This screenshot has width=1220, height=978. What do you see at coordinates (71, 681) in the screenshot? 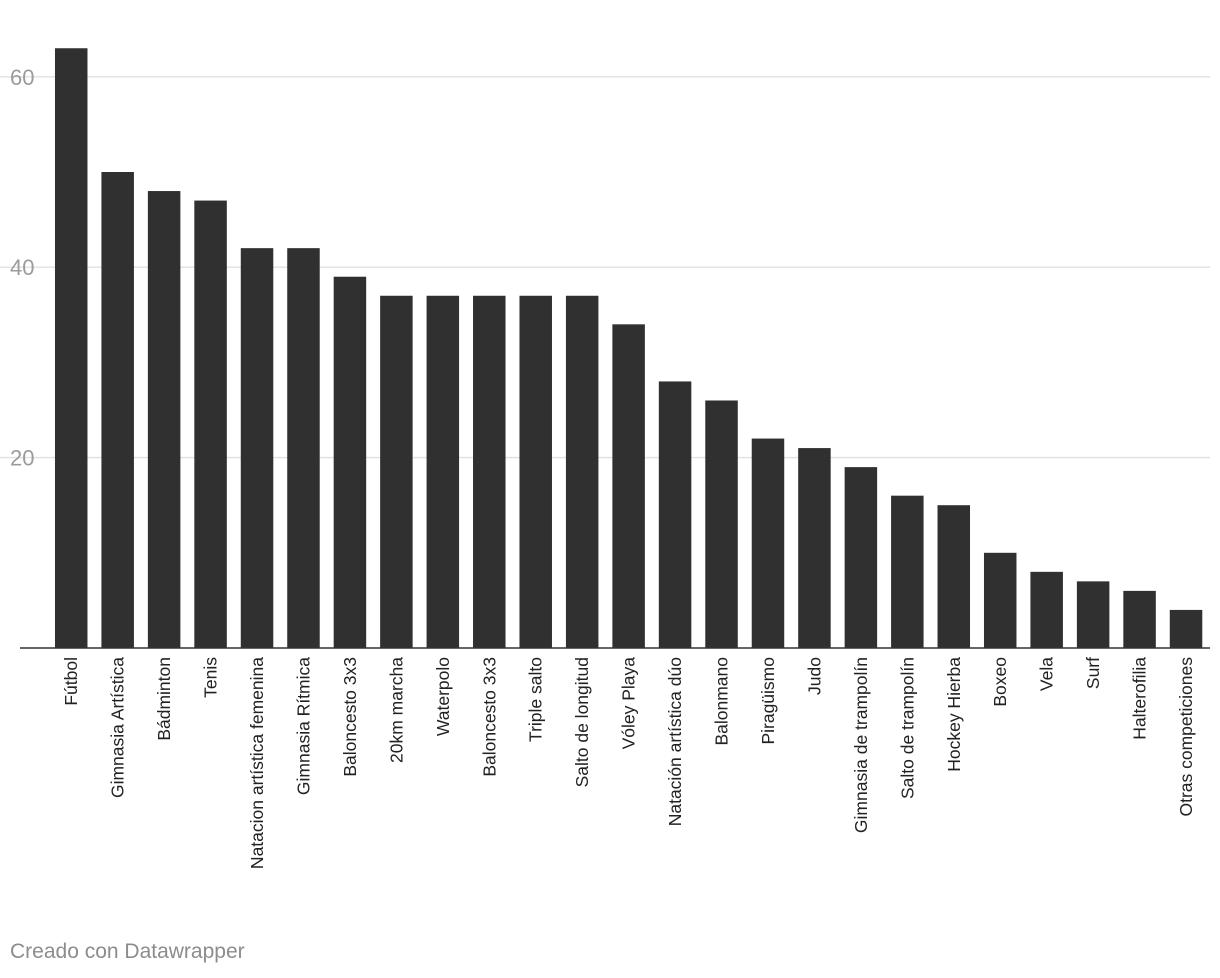
I see `x-tick-label: Fútbol` at bounding box center [71, 681].